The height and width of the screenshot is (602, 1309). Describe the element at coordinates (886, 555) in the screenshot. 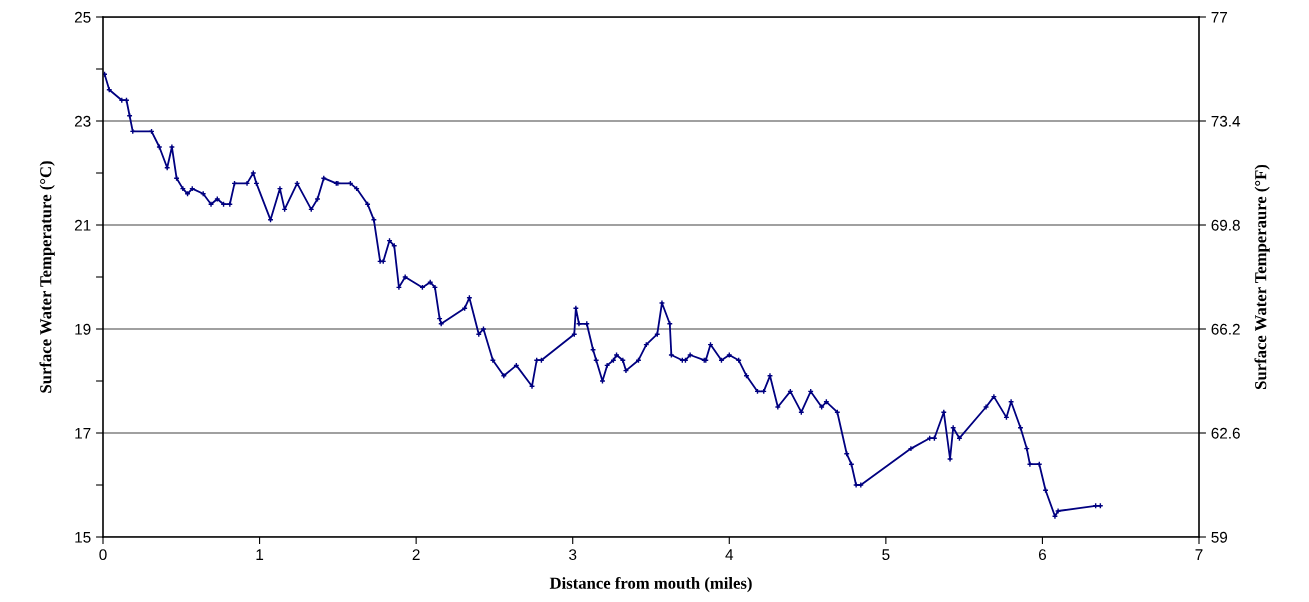

I see `x-tick-label: 5` at that location.